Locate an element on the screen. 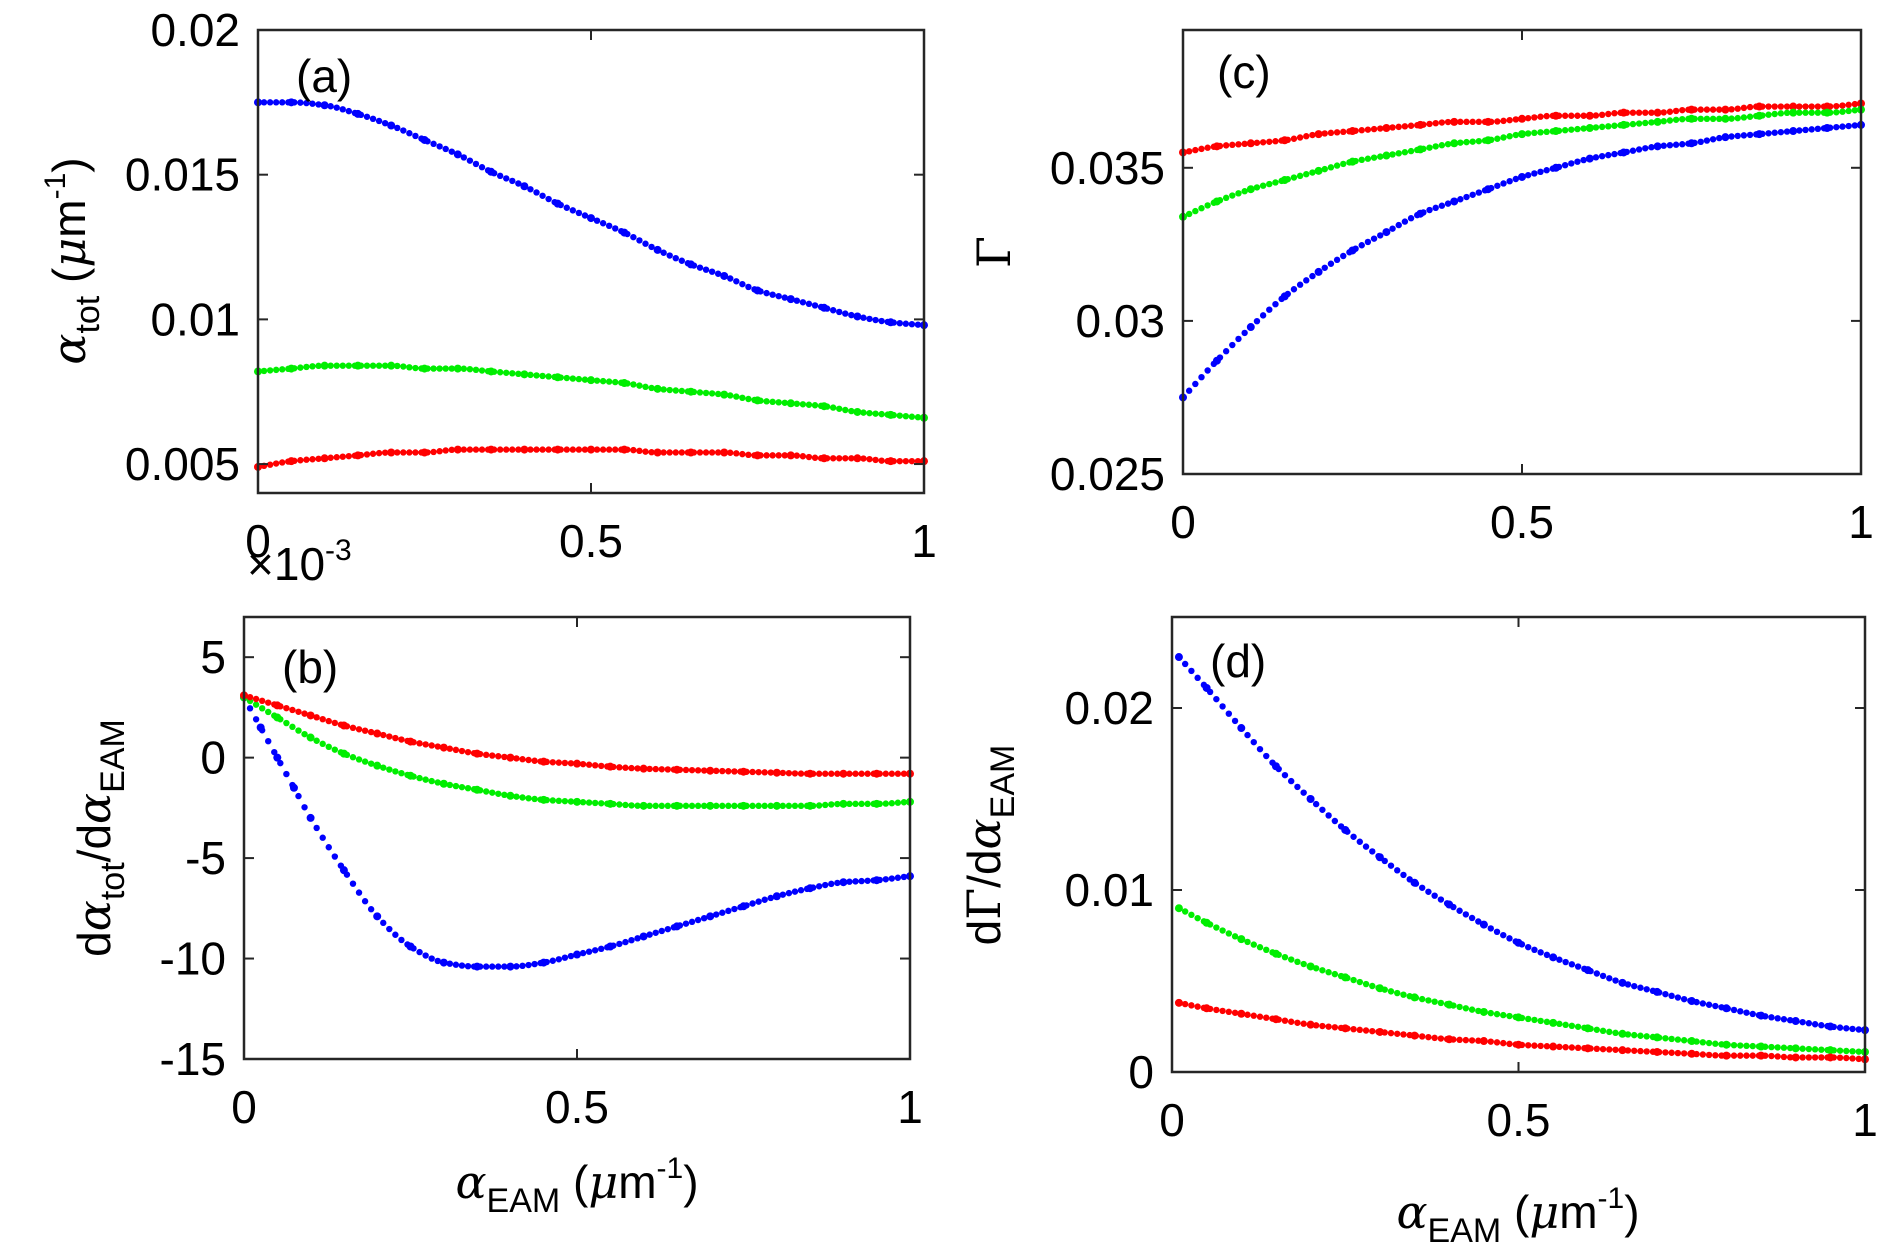  panel-a-ylabel-open: ( is located at coordinates (69, 281).